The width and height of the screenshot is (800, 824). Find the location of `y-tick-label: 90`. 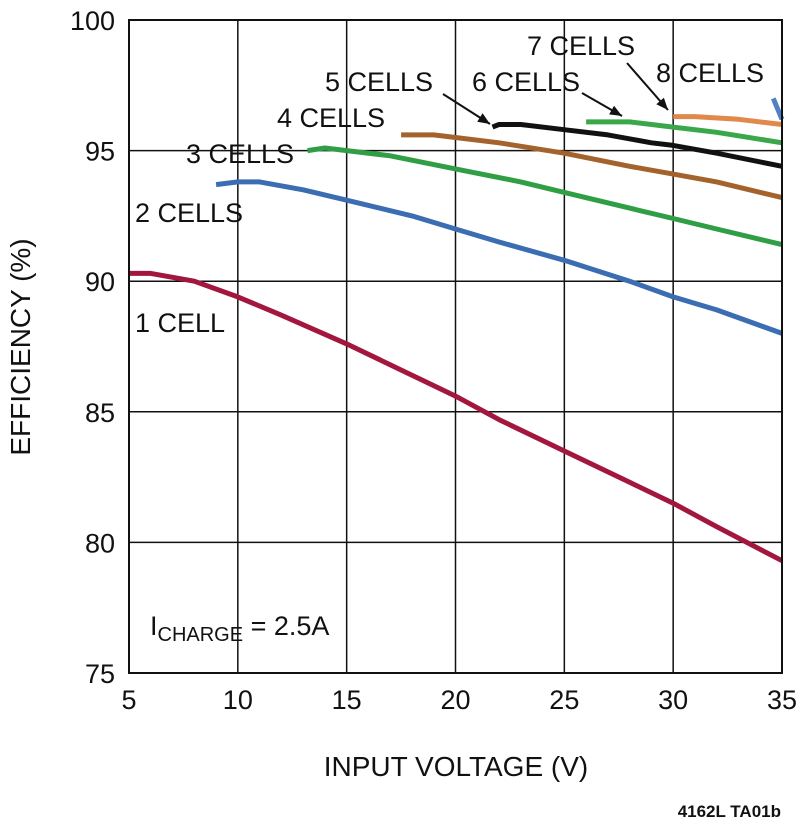

y-tick-label: 90 is located at coordinates (100, 282).